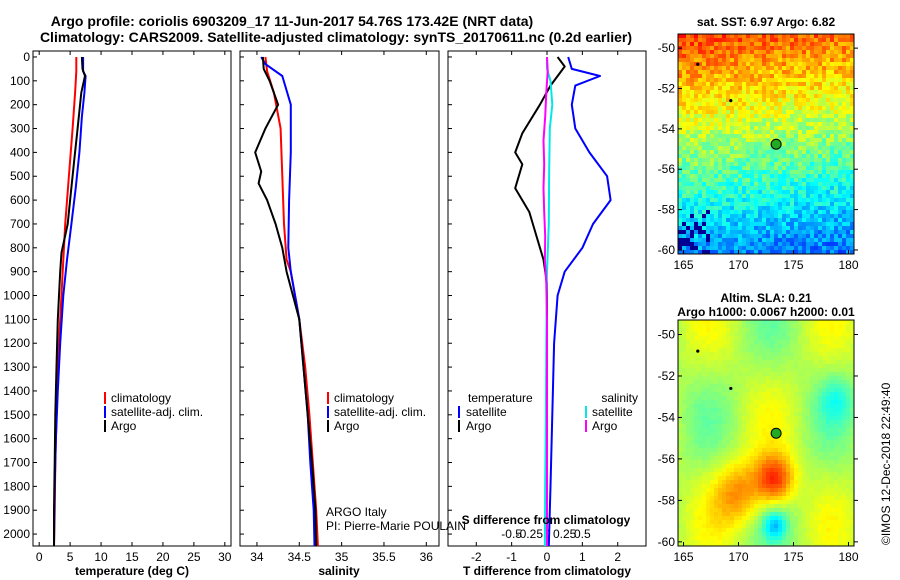  What do you see at coordinates (617, 557) in the screenshot?
I see `x-tick-label: 2` at bounding box center [617, 557].